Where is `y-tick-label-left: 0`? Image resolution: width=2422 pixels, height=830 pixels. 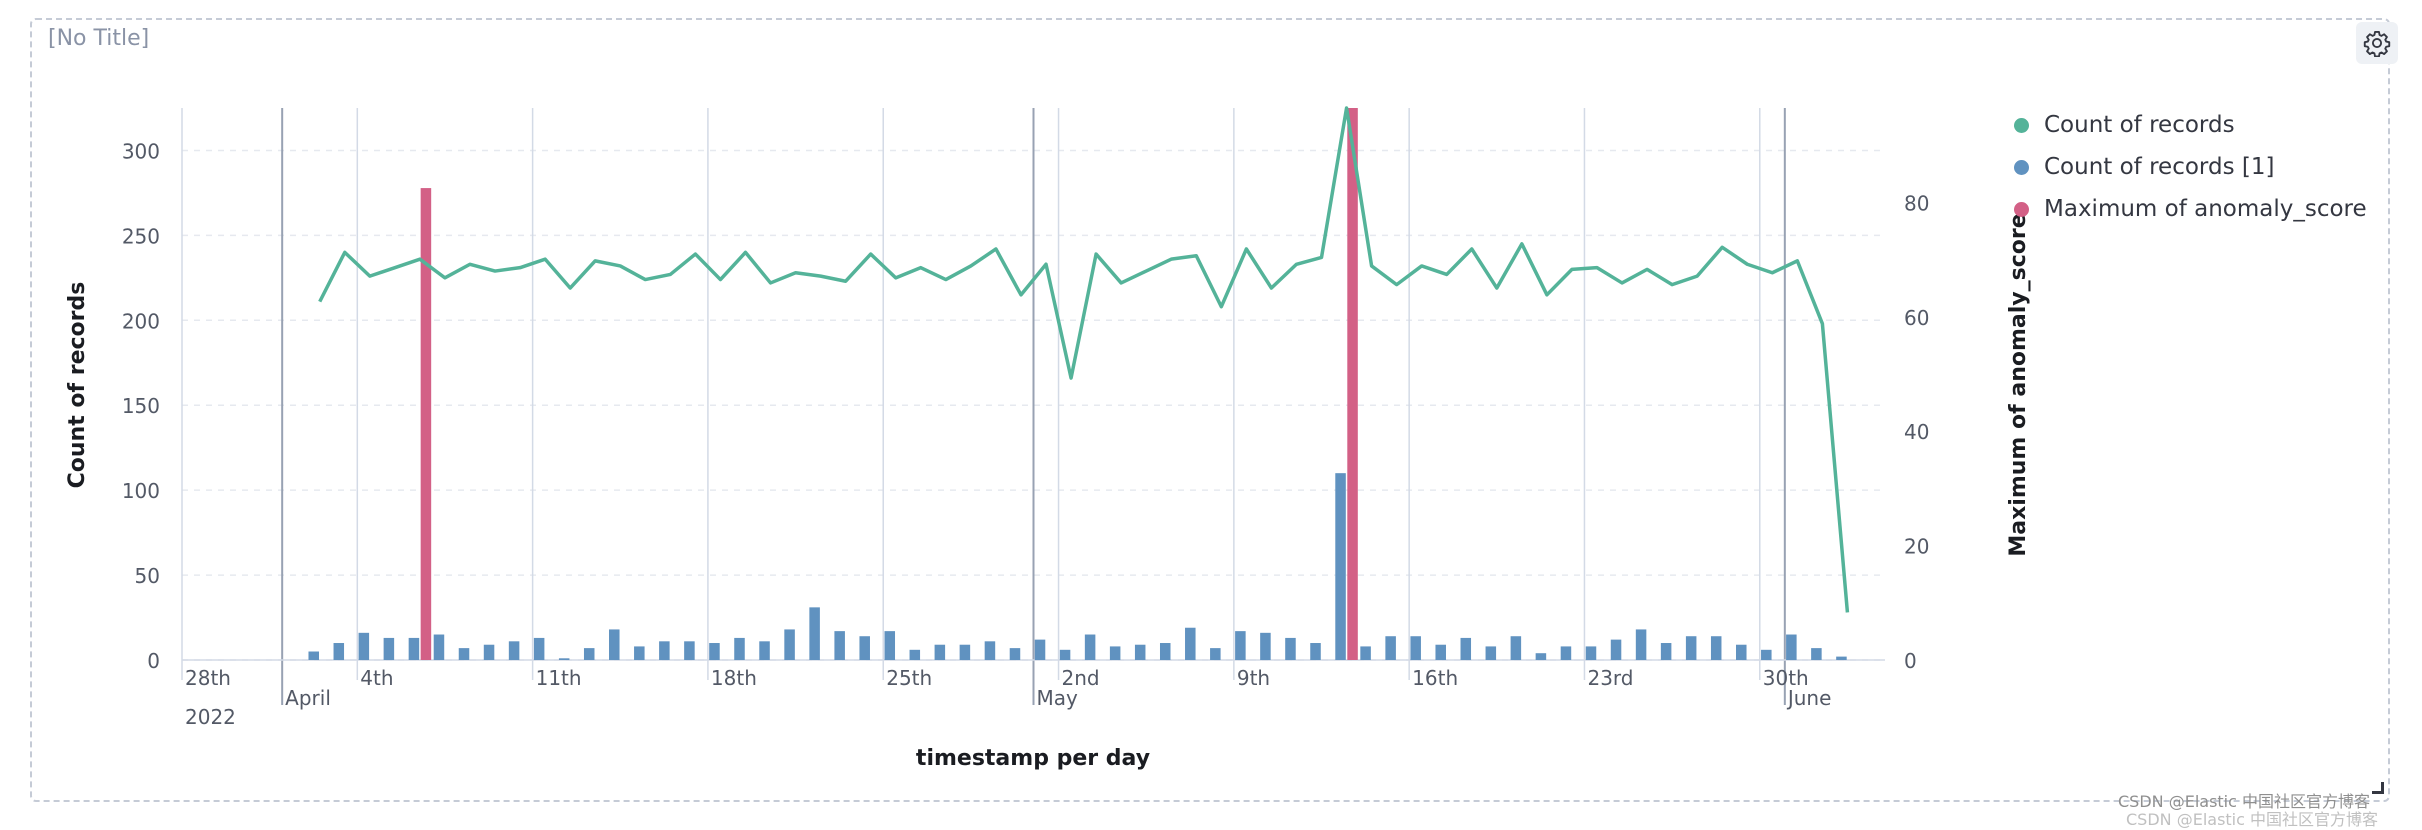
y-tick-label-left: 0 is located at coordinates (153, 661).